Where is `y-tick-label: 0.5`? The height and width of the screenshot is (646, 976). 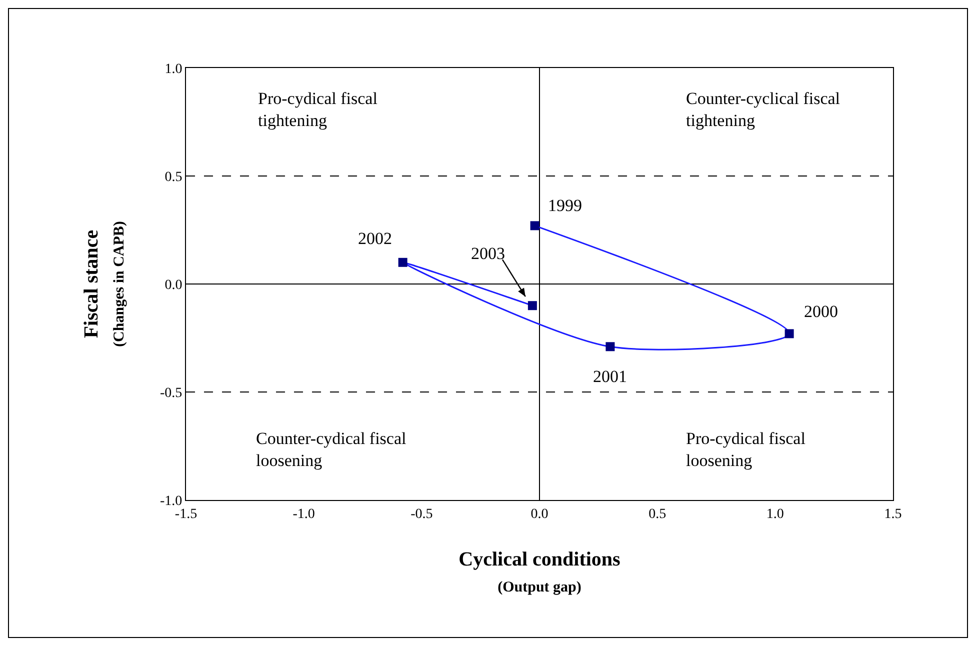 y-tick-label: 0.5 is located at coordinates (173, 177).